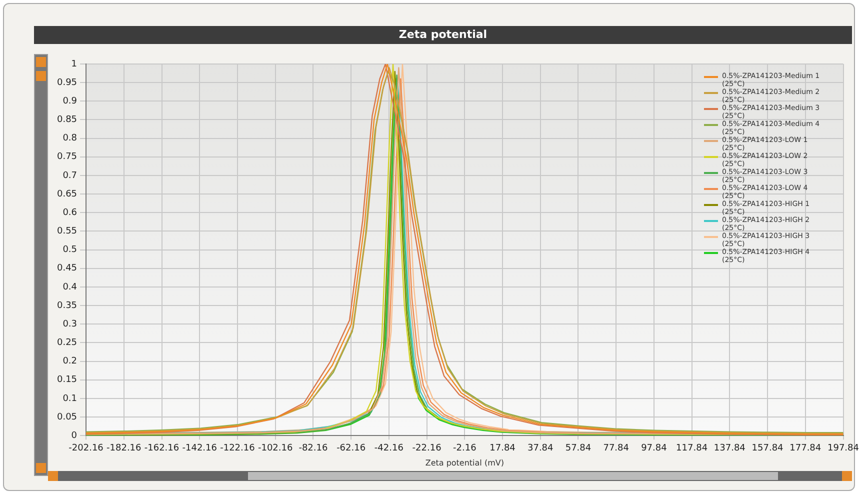 The image size is (866, 497). I want to click on x-tick-label: 177.84, so click(806, 448).